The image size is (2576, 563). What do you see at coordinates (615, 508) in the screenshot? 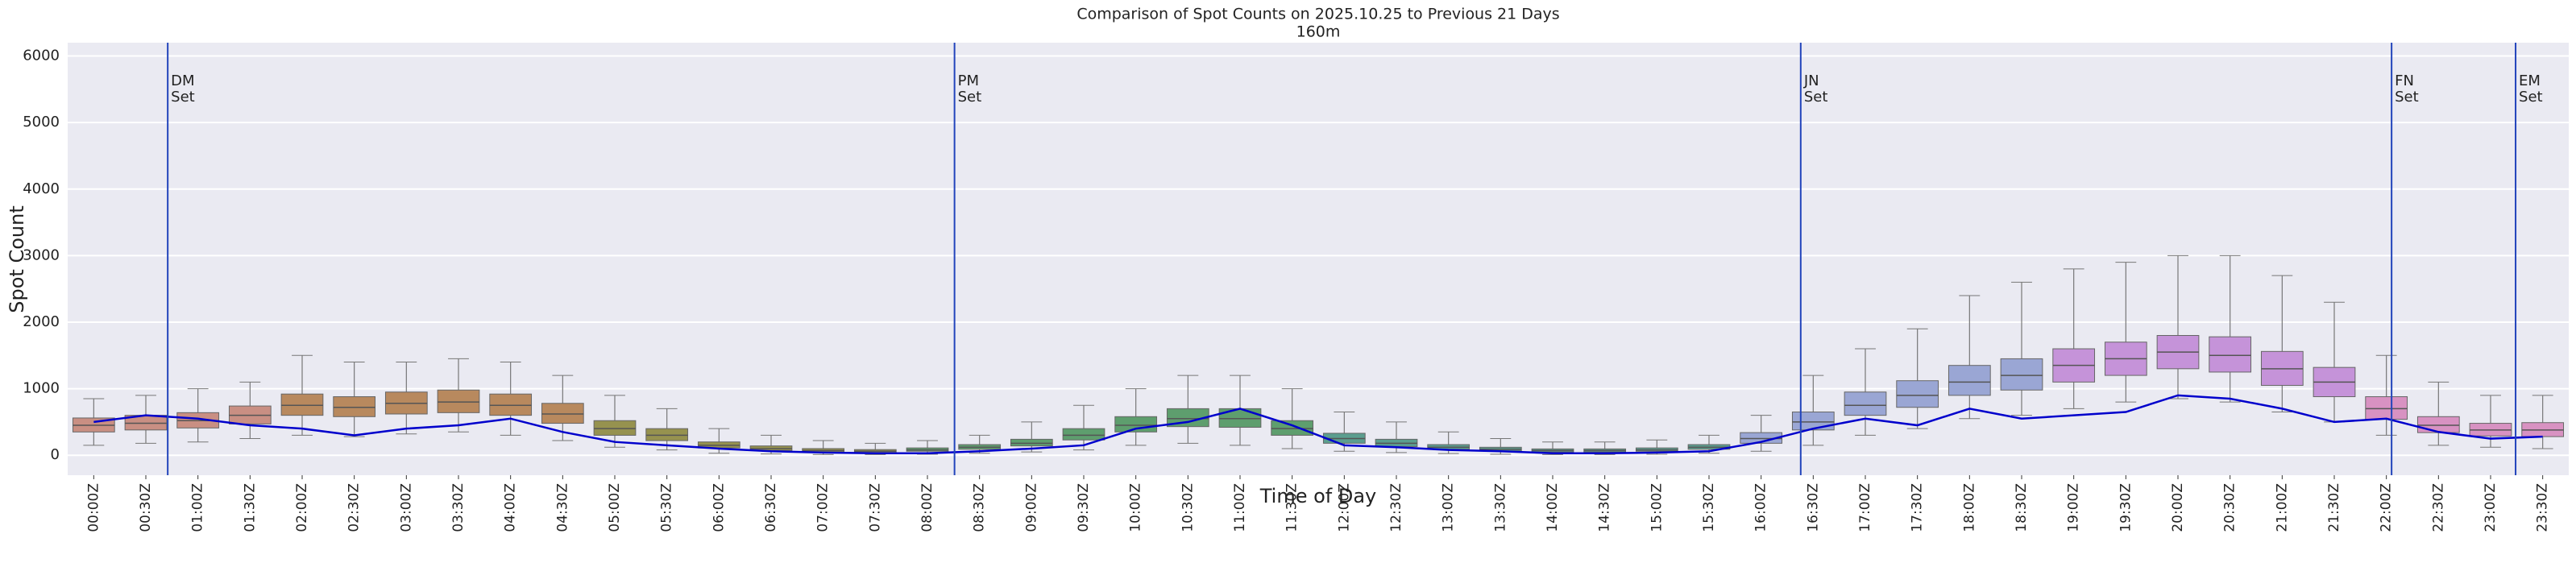
I see `x-tick-label: 05:00Z` at bounding box center [615, 508].